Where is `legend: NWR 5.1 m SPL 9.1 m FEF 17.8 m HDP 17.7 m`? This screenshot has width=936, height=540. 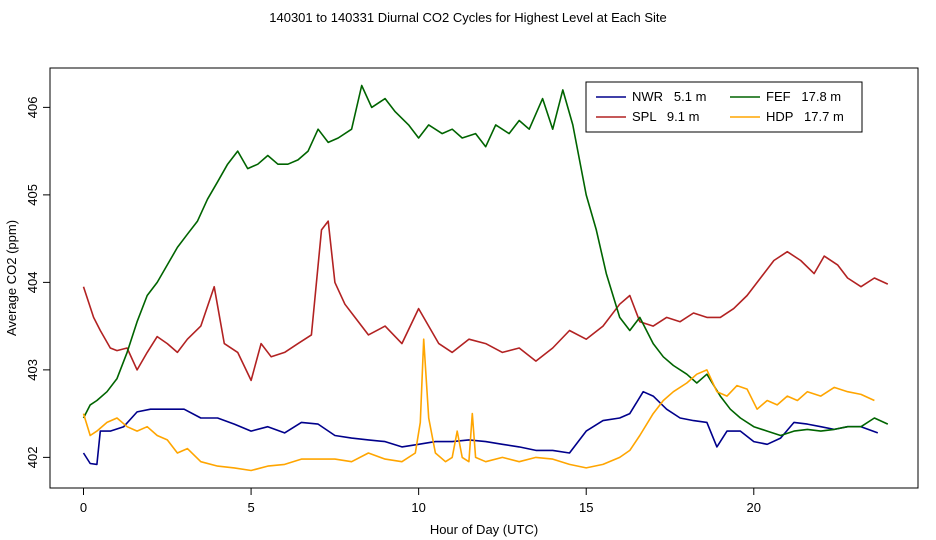
legend: NWR 5.1 m SPL 9.1 m FEF 17.8 m HDP 17.7 m is located at coordinates (724, 107).